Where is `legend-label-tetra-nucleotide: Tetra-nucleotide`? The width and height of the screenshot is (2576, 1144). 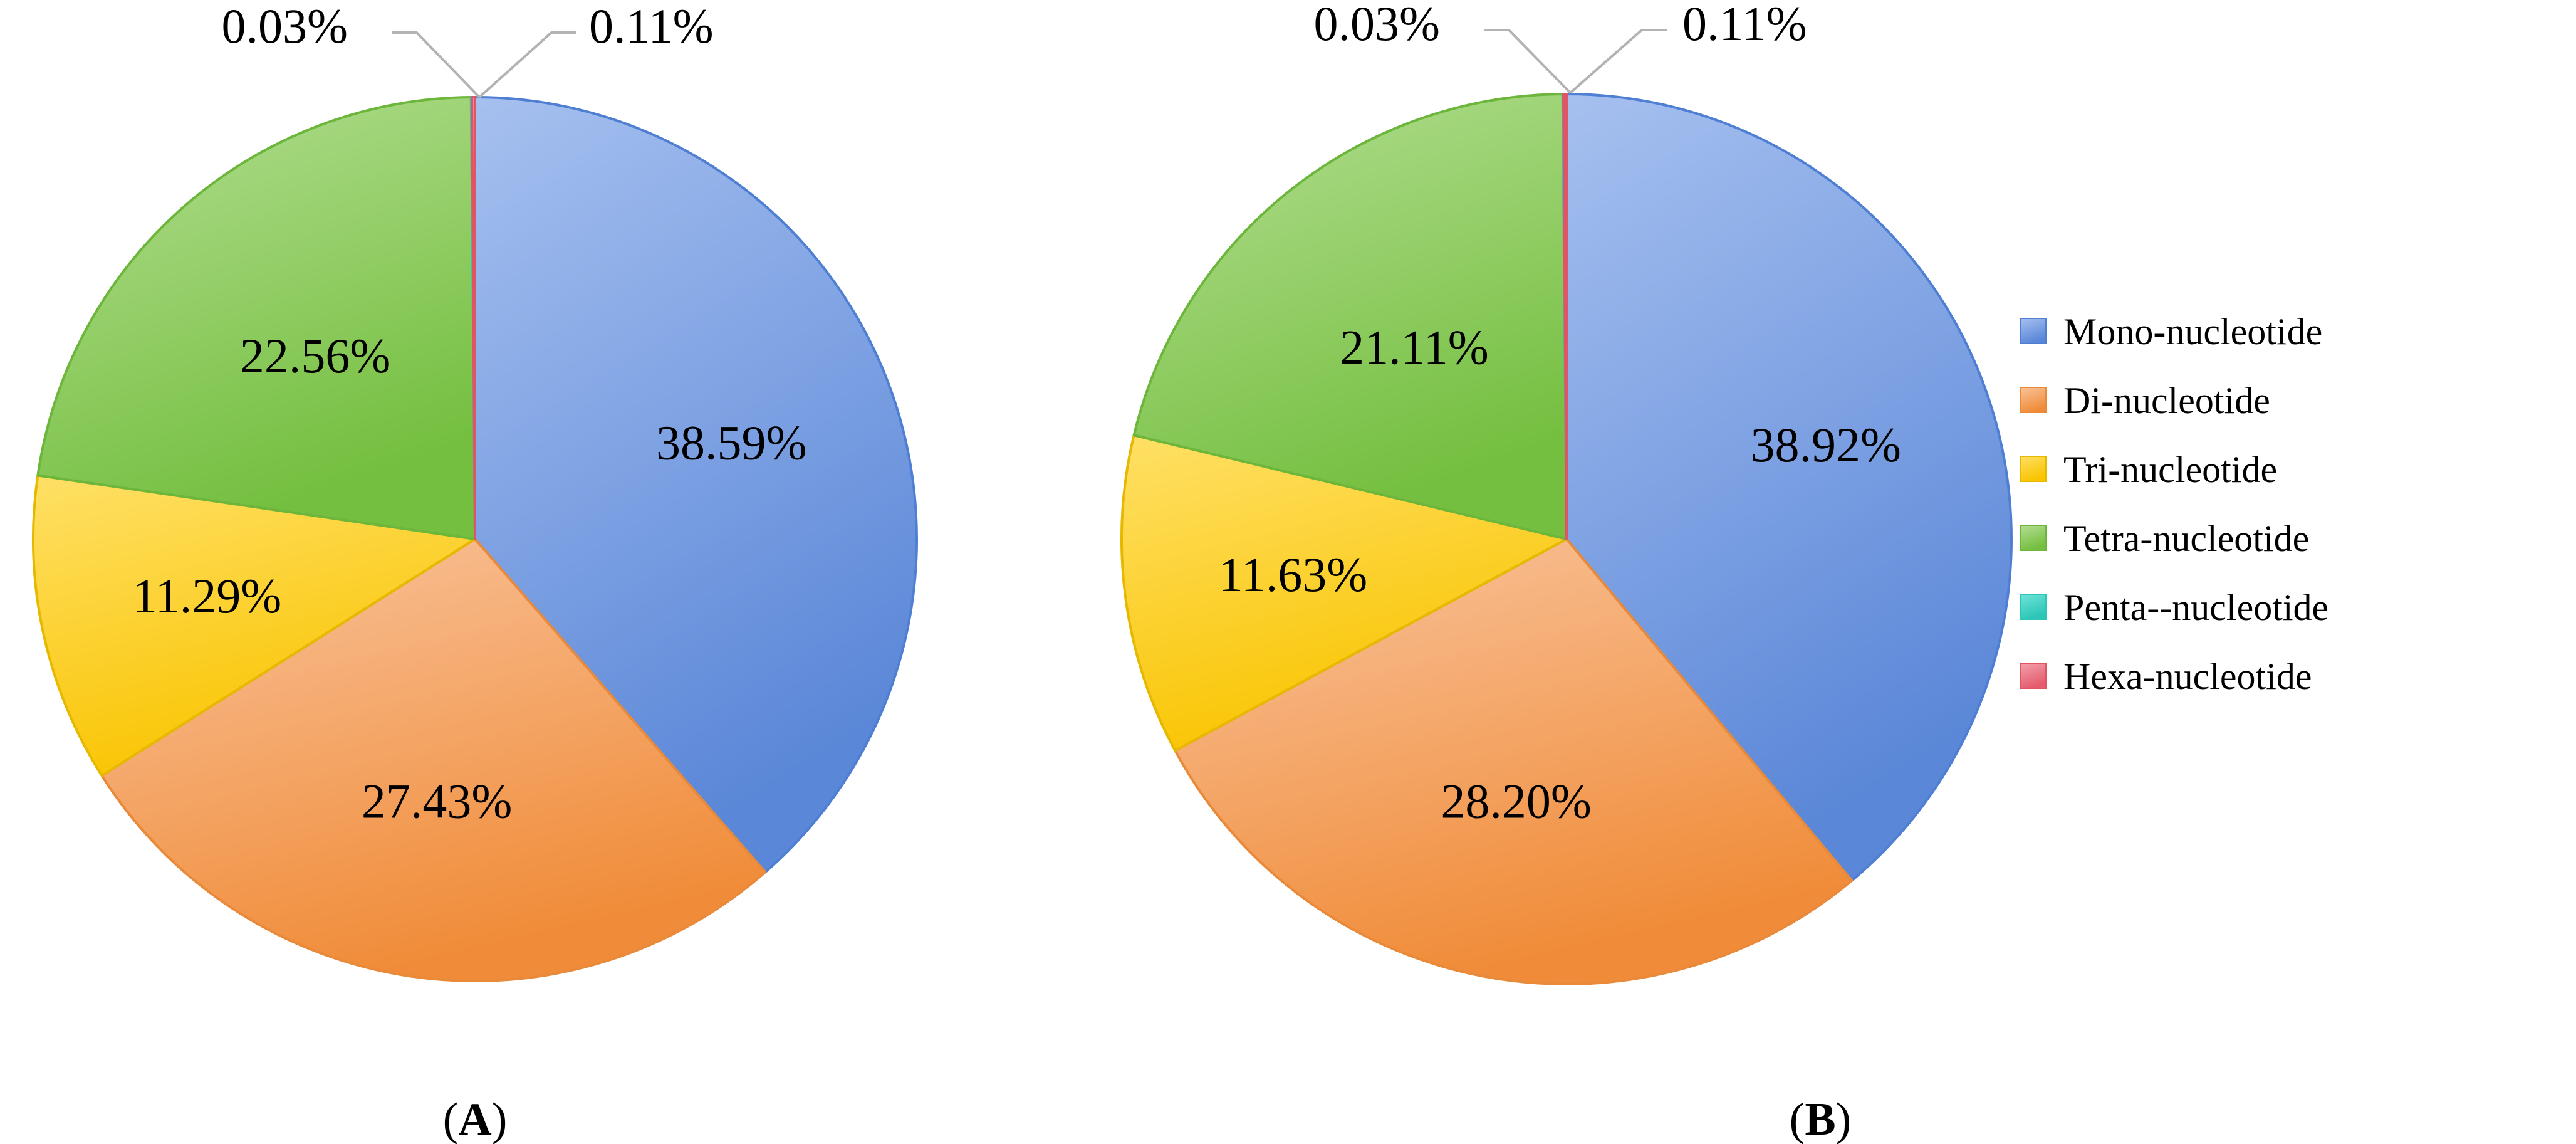
legend-label-tetra-nucleotide: Tetra-nucleotide is located at coordinates (2186, 538).